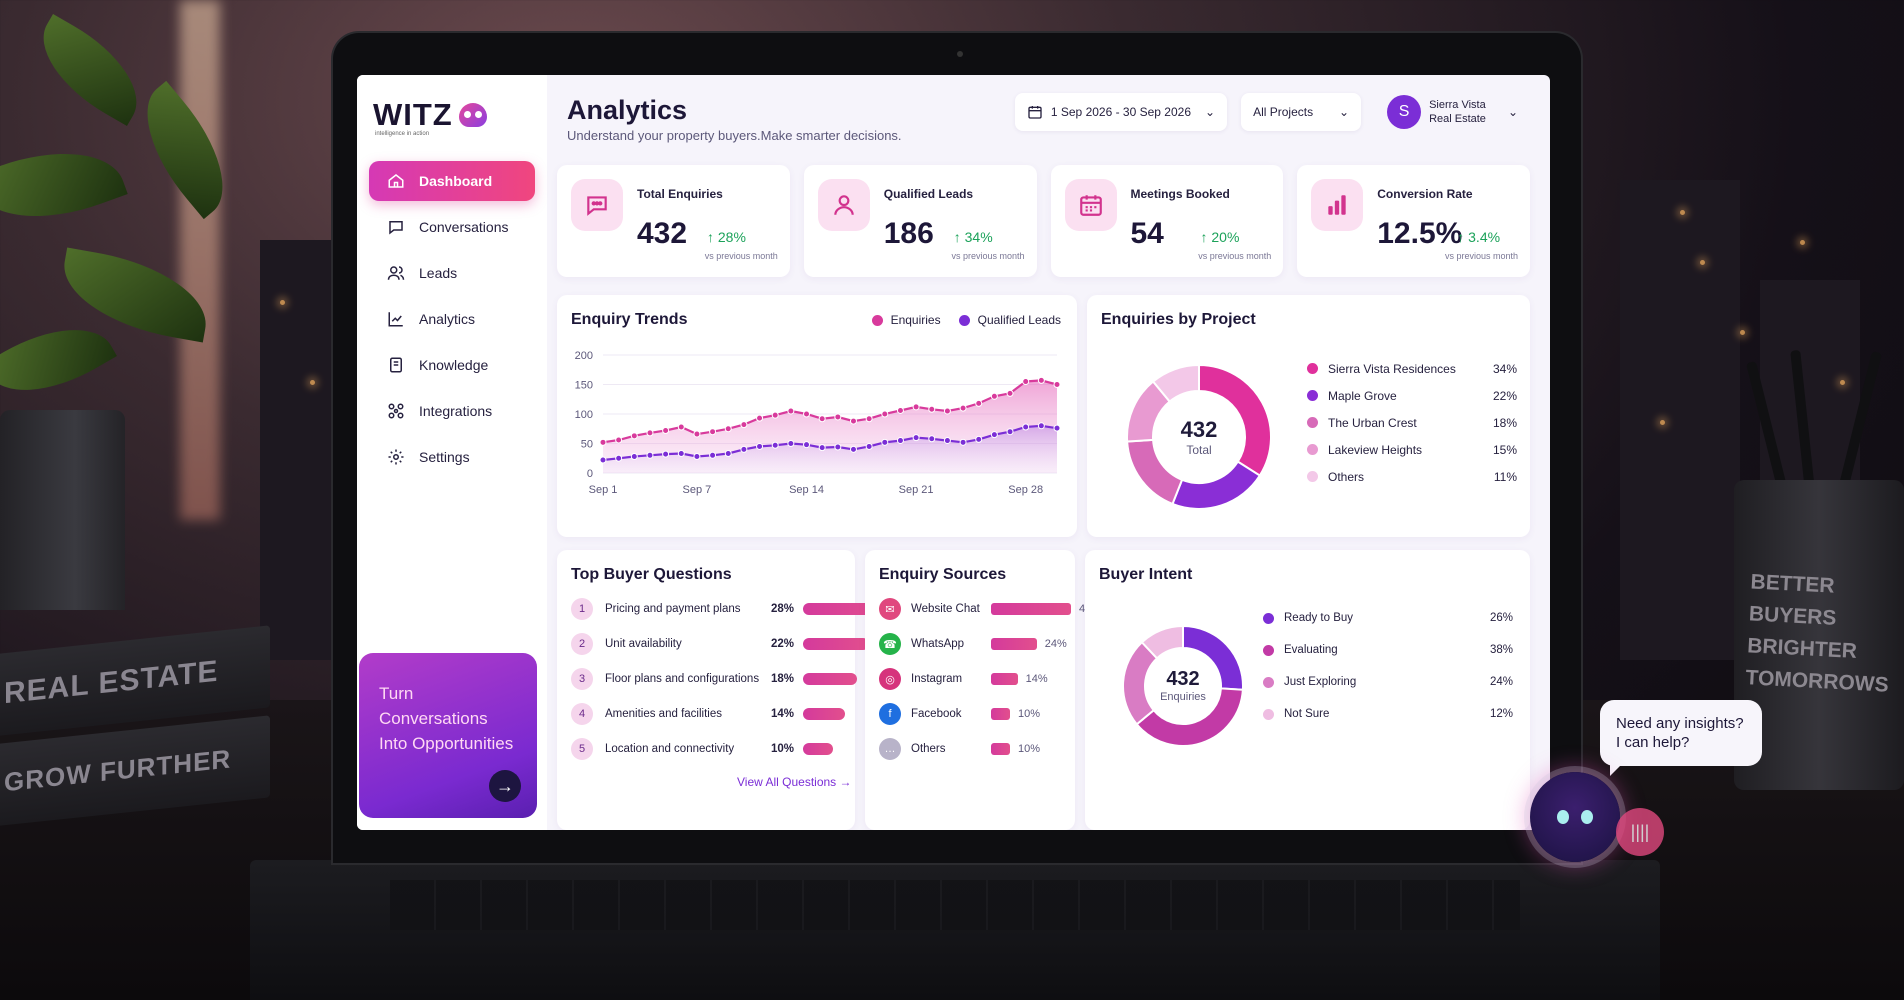  Describe the element at coordinates (584, 386) in the screenshot. I see `y-tick-label: 150` at that location.